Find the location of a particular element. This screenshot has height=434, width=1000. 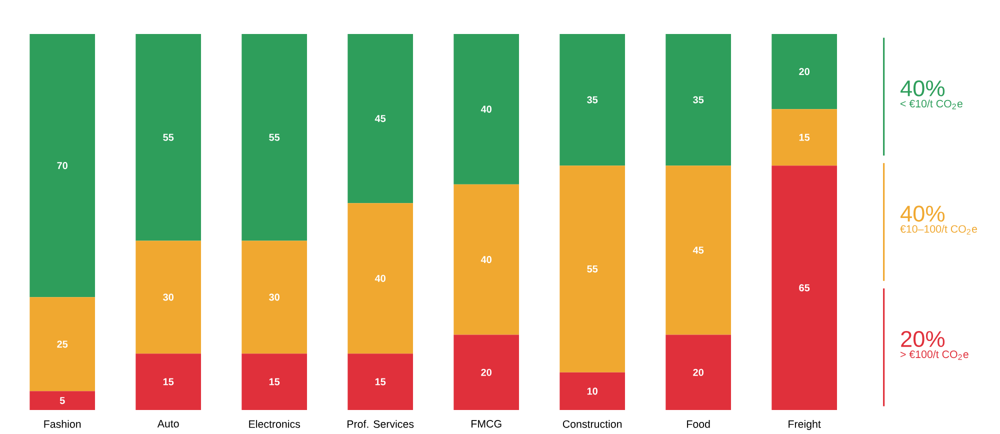

text: > €100/t CO$_{2}$e is located at coordinates (934, 355).